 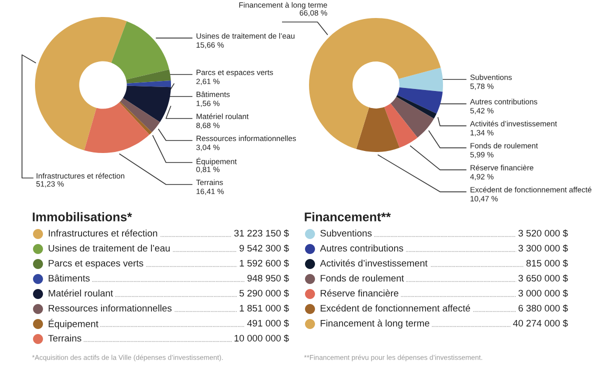 I want to click on text: 3 520 000 $, so click(x=543, y=233).